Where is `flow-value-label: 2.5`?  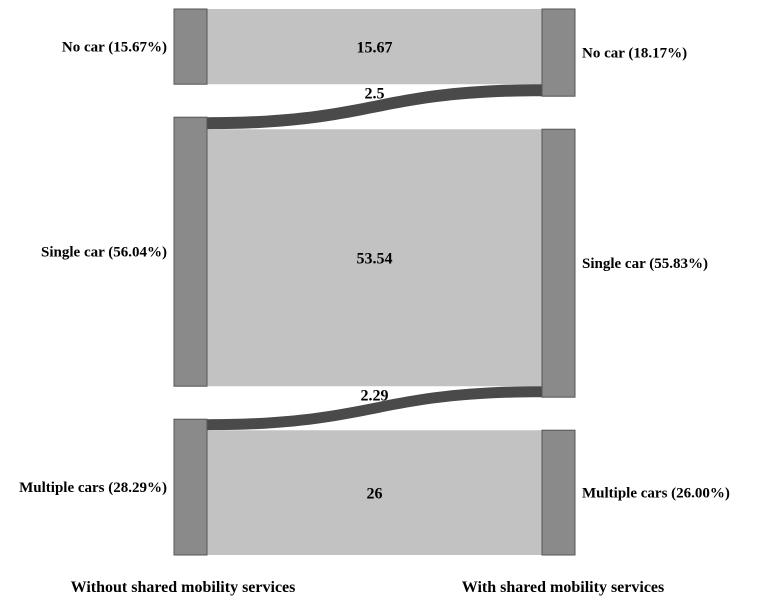
flow-value-label: 2.5 is located at coordinates (375, 94).